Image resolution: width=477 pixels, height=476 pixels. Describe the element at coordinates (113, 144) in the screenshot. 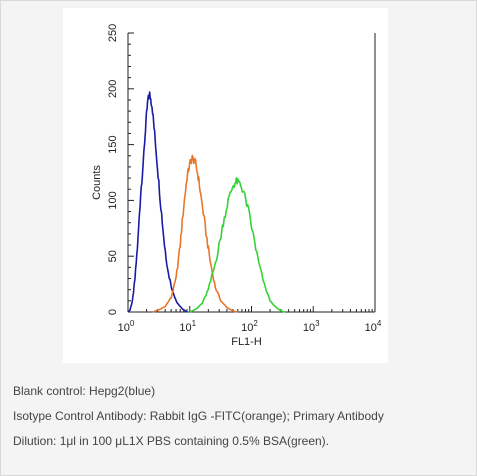

I see `y-tick-label: 150` at that location.